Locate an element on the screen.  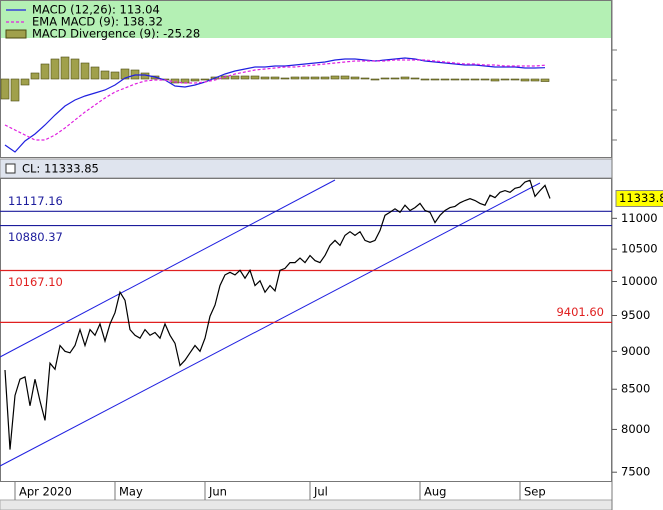
x-tick-label: Jun is located at coordinates (217, 492).